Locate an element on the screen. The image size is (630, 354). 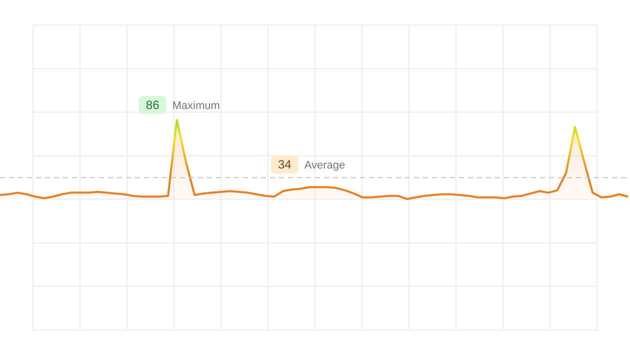
text: Maximum is located at coordinates (196, 106).